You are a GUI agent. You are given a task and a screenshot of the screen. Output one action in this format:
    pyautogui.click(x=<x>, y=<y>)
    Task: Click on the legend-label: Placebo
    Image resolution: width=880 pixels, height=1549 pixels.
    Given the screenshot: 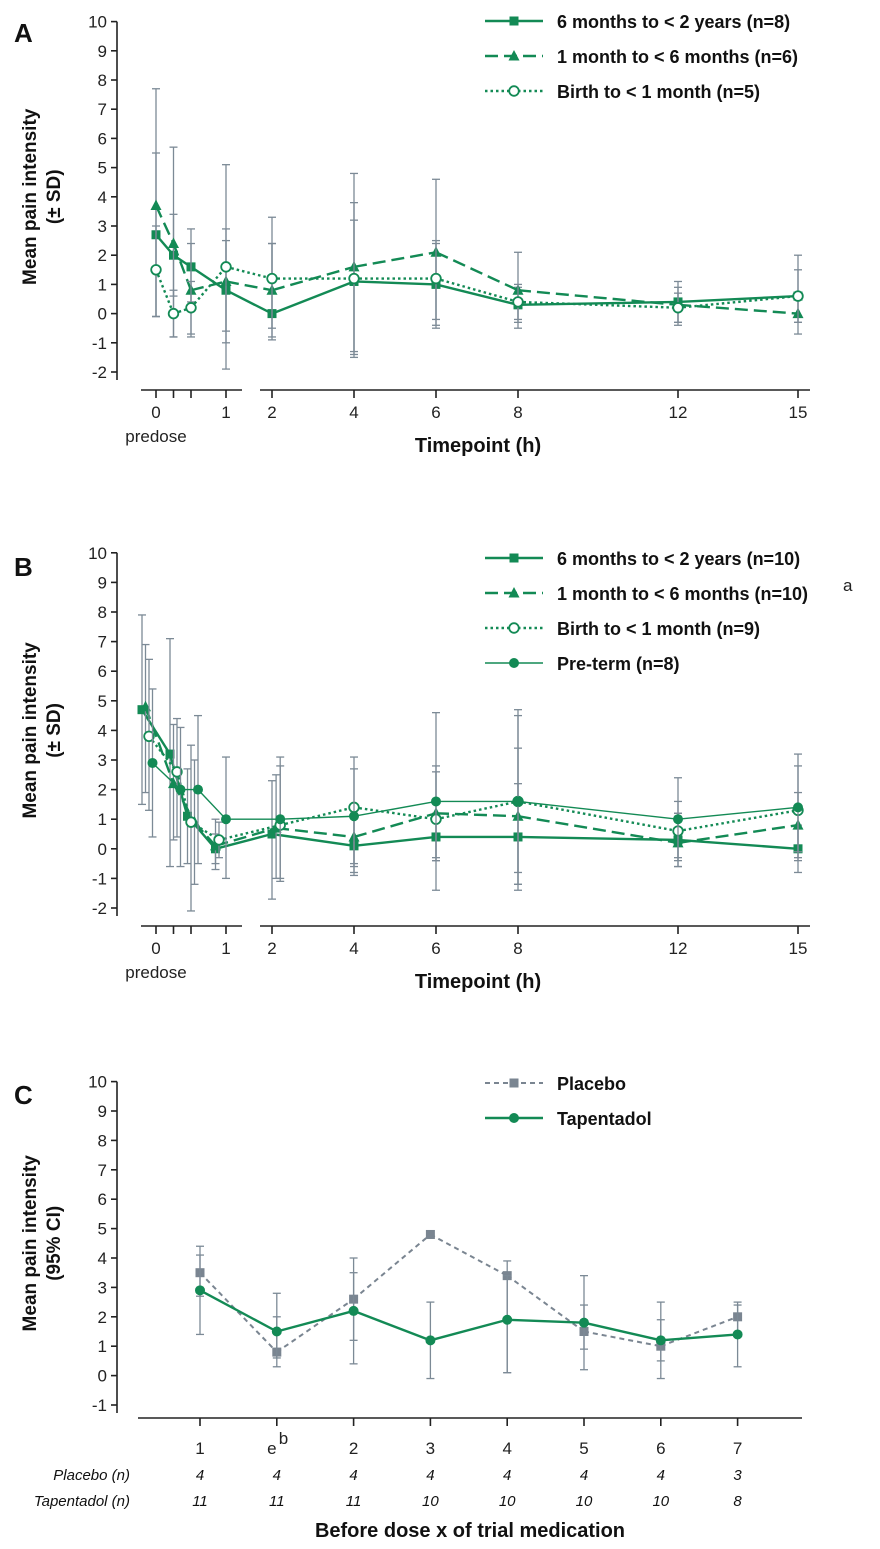 What is the action you would take?
    pyautogui.click(x=591, y=1084)
    